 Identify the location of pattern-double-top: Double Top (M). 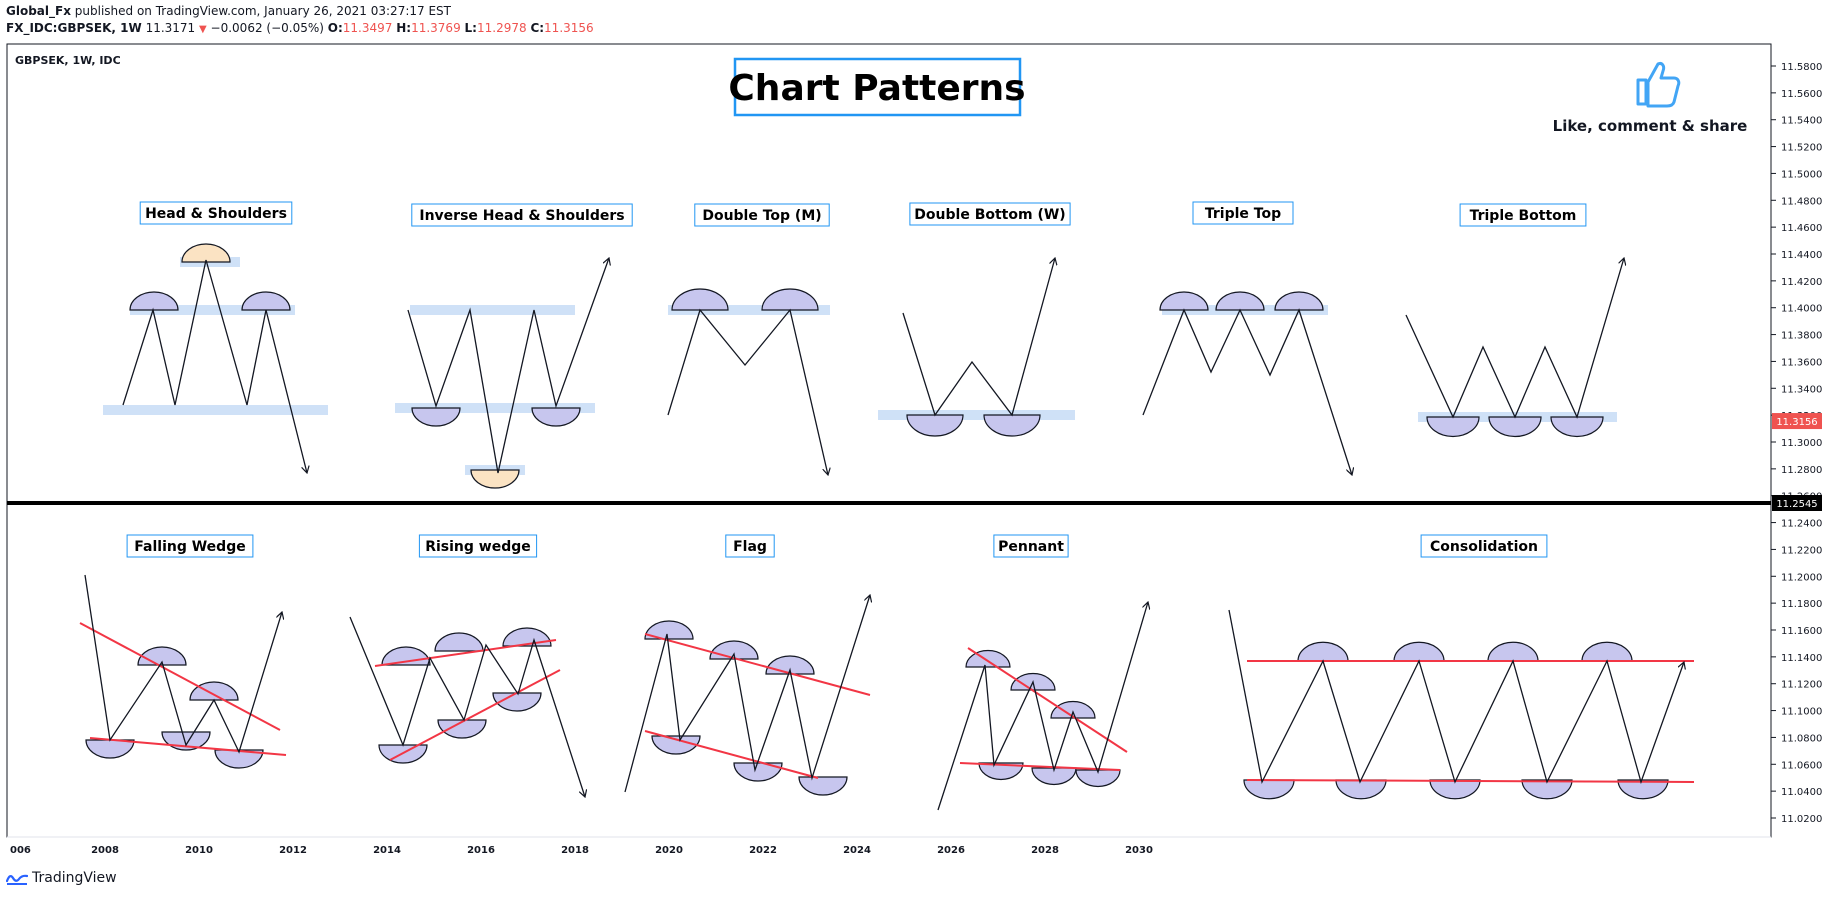
(748, 339).